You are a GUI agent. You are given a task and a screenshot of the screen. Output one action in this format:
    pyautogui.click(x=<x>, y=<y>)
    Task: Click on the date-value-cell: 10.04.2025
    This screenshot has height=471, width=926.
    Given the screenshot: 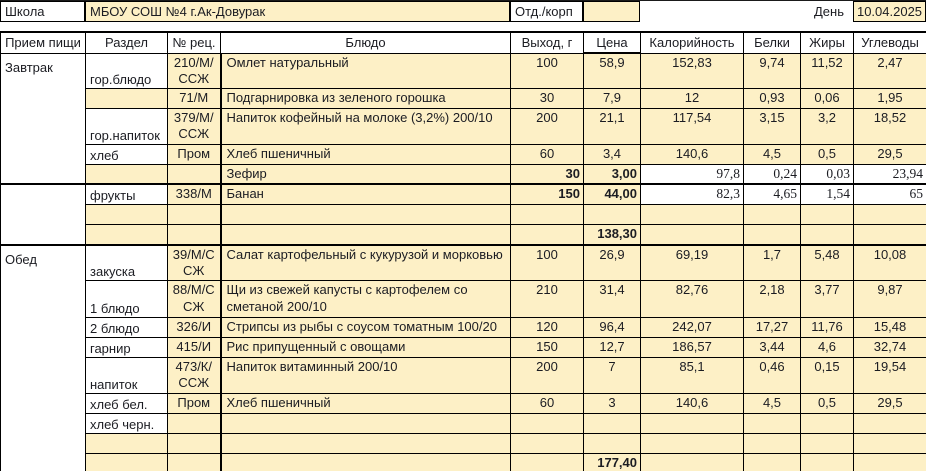 What is the action you would take?
    pyautogui.click(x=889, y=11)
    